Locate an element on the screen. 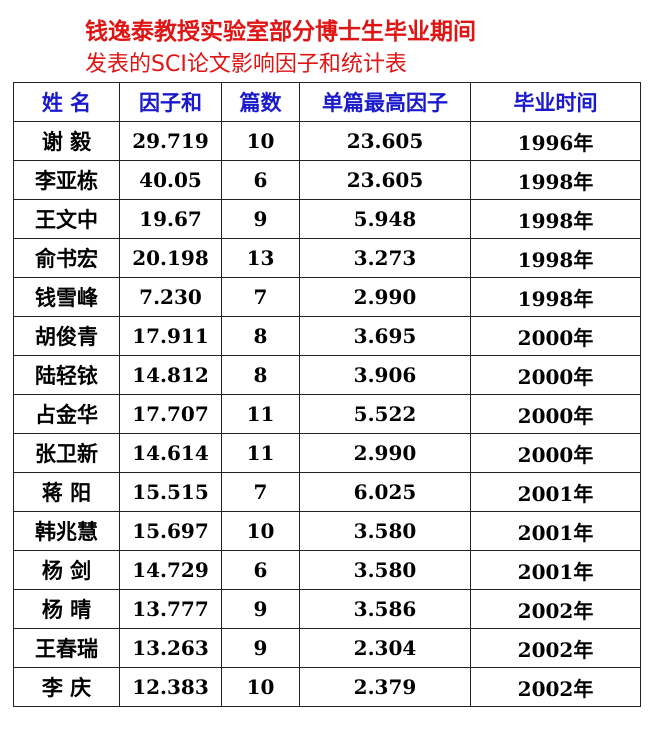 The image size is (665, 730). cell-factor-sum: 7.230 is located at coordinates (170, 297).